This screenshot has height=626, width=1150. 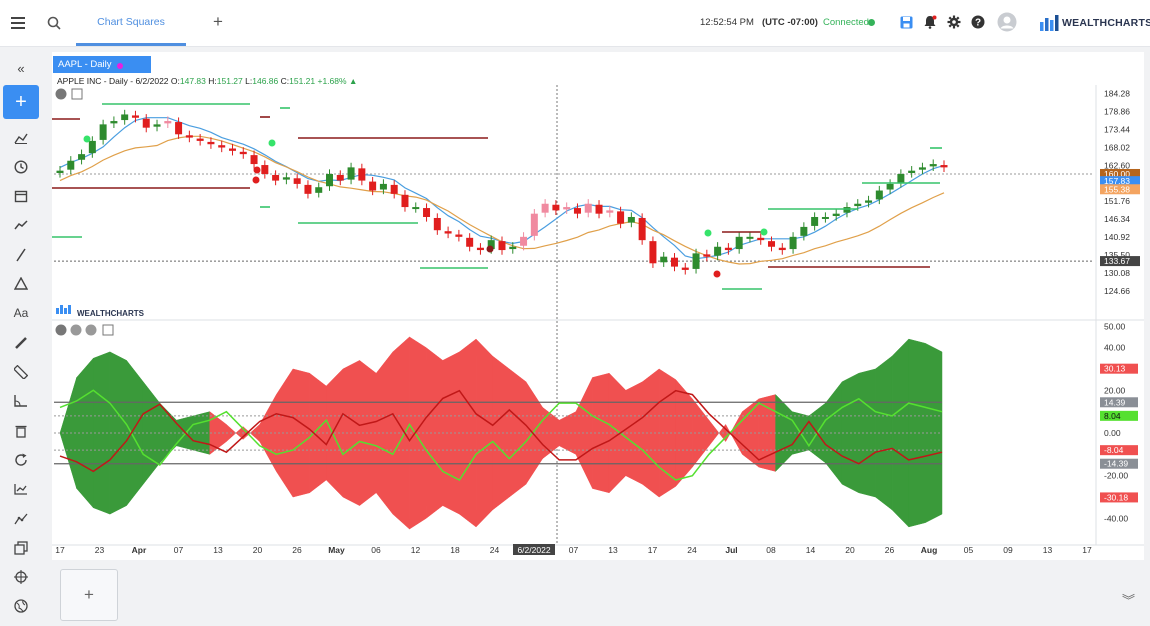 I want to click on search-icon, so click(x=54, y=23).